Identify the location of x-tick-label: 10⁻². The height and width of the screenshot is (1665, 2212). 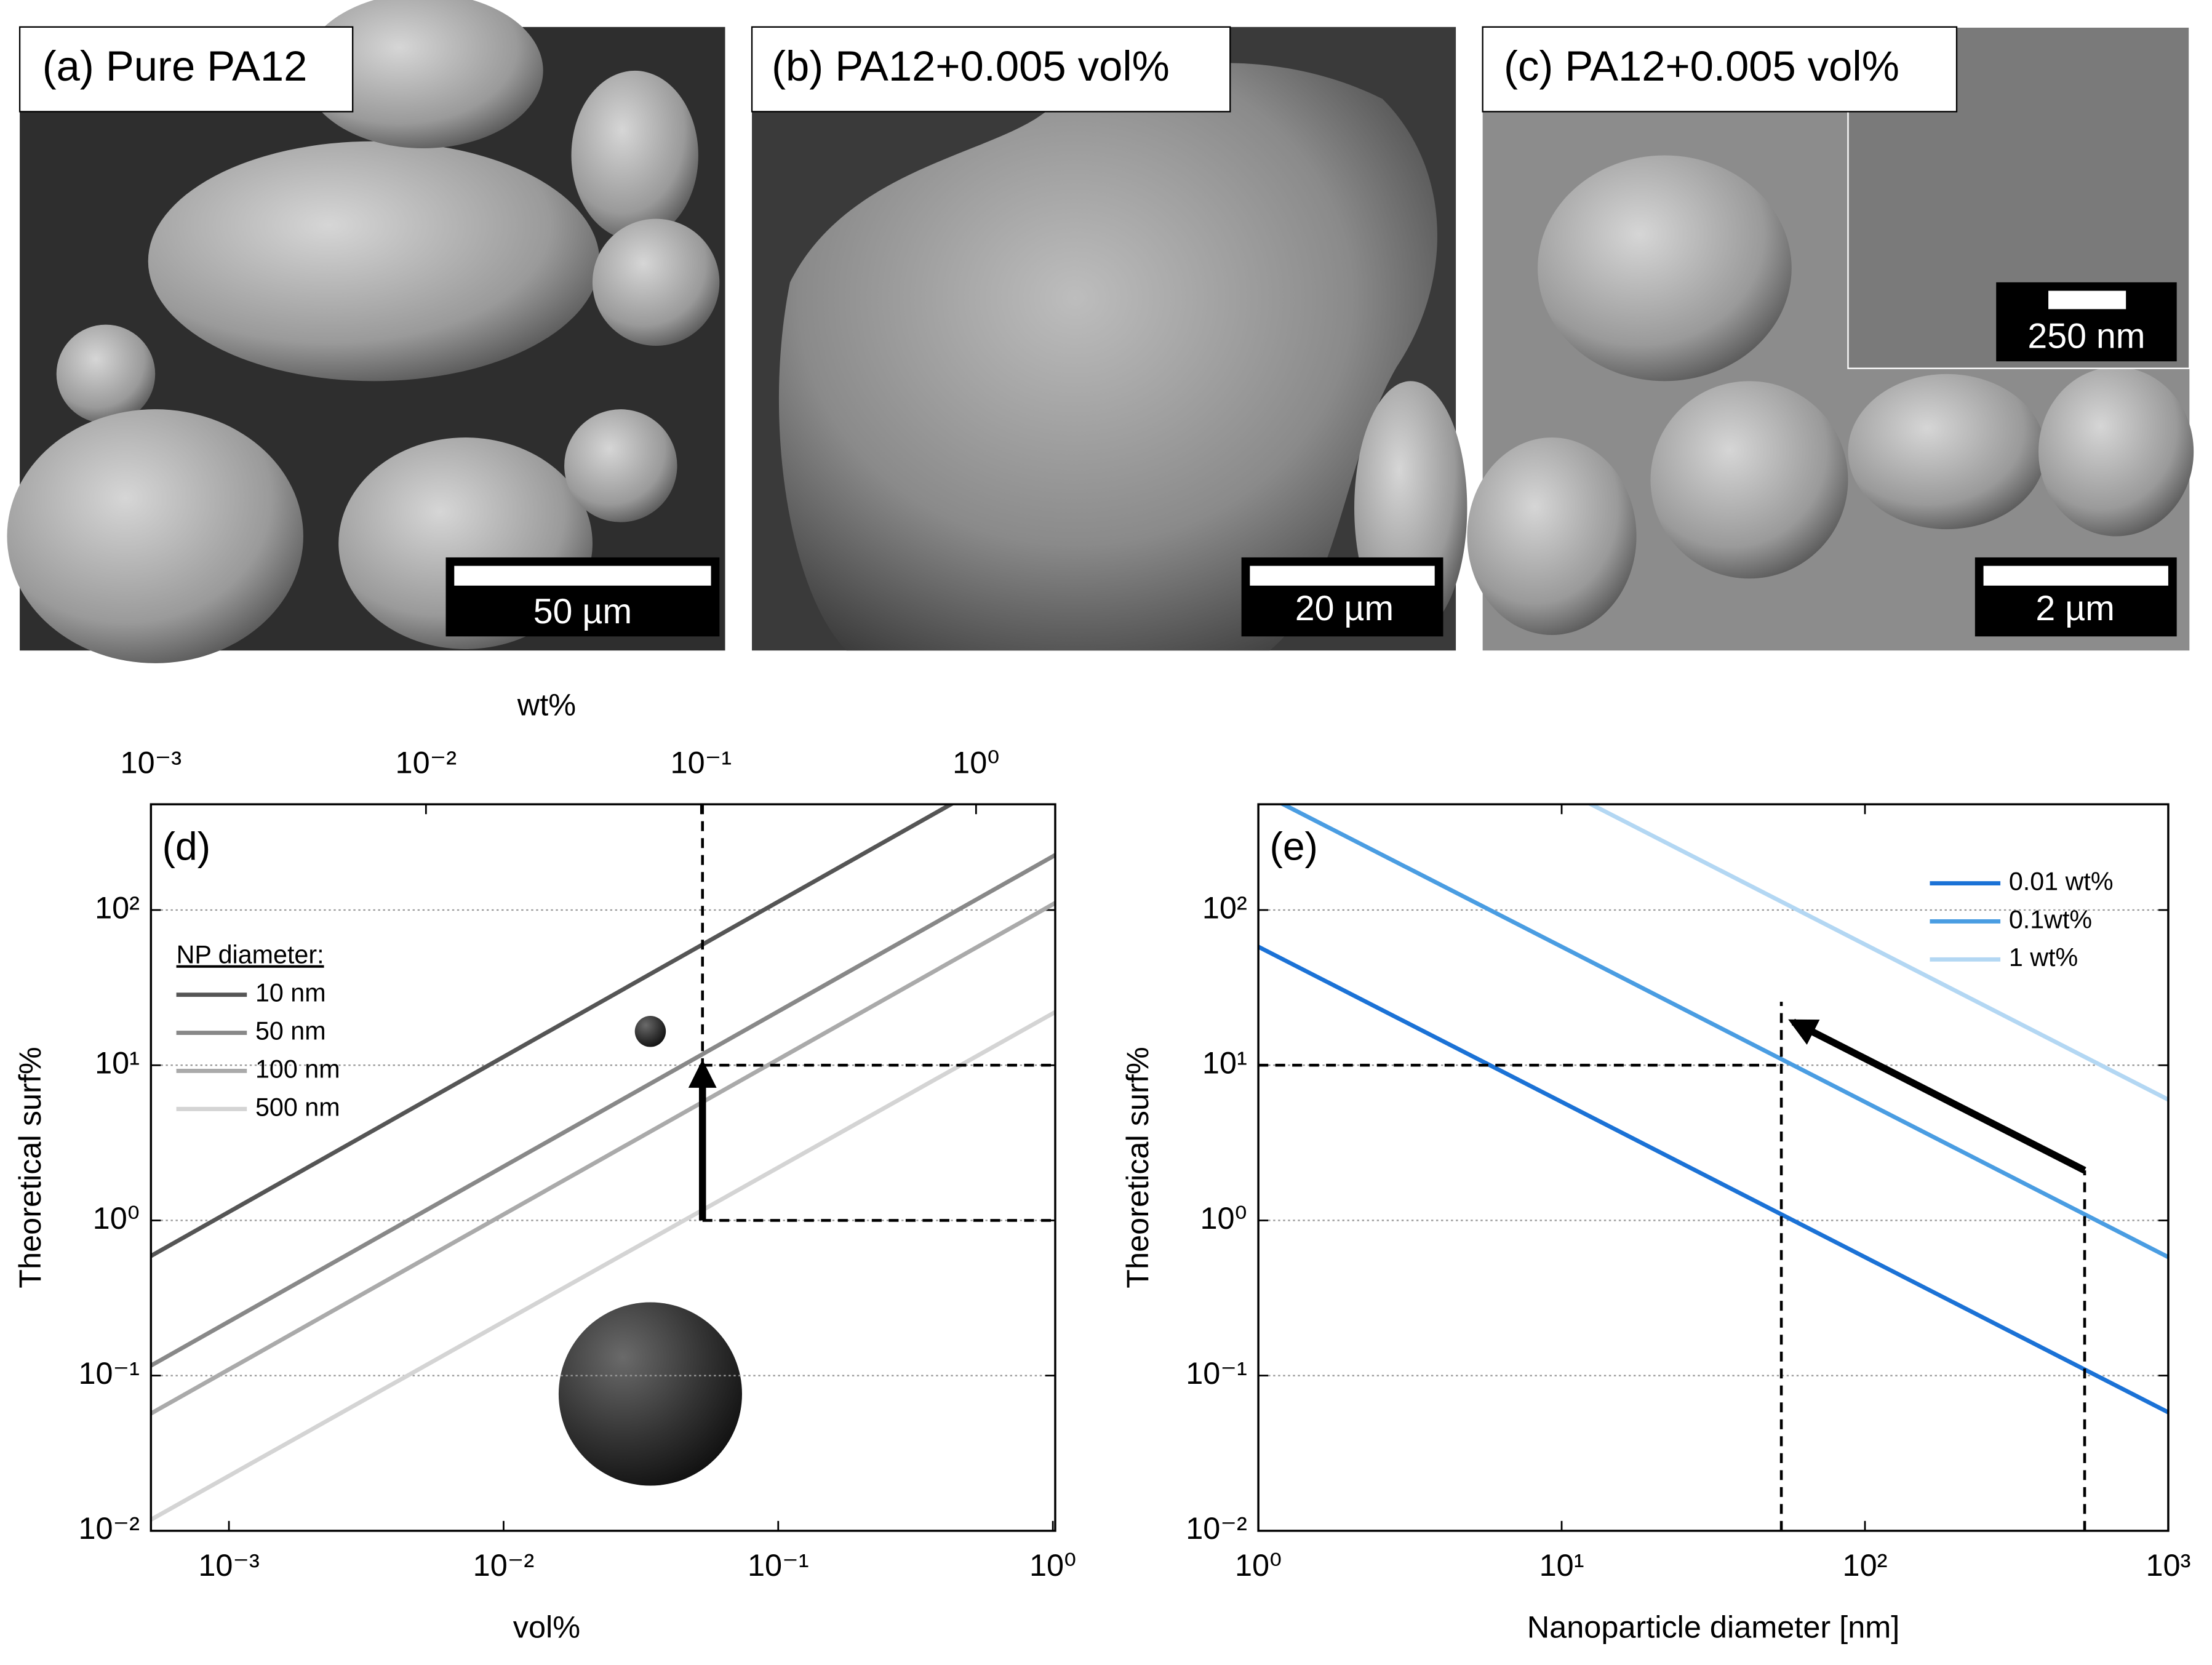
(504, 1565).